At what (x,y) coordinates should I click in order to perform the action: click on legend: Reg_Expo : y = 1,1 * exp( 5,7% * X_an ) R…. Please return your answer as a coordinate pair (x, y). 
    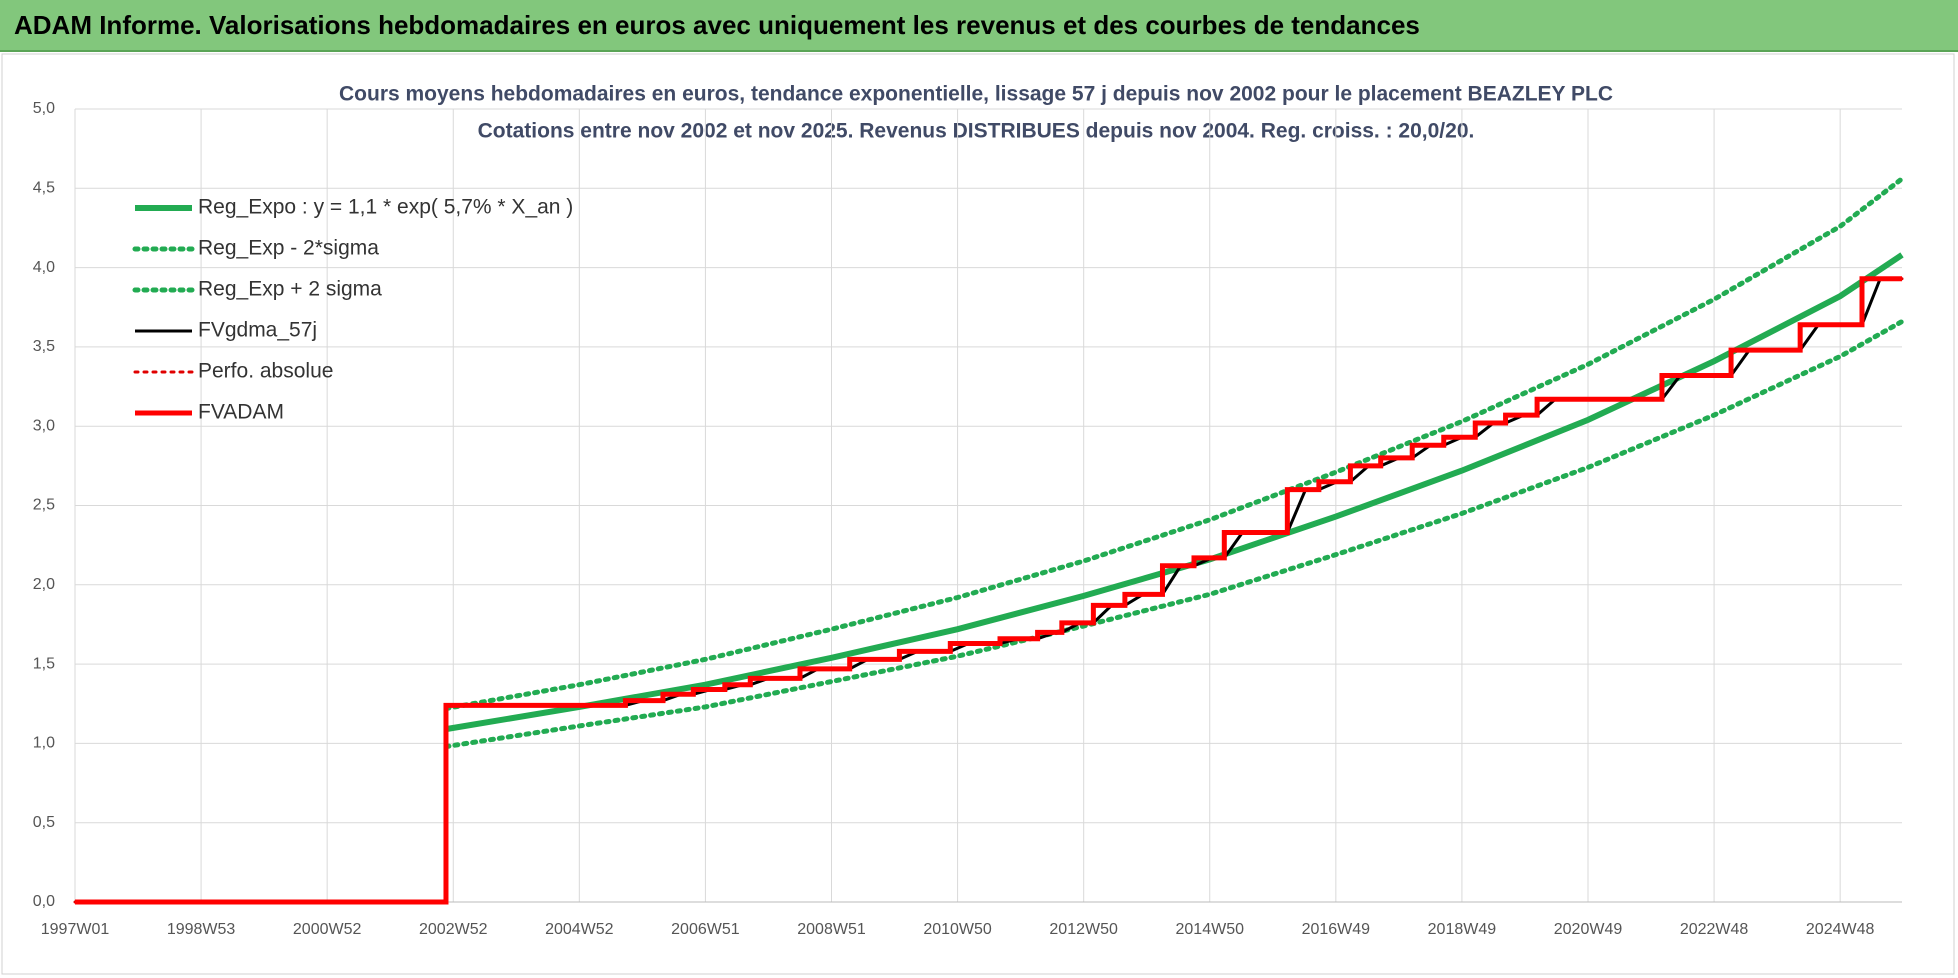
    Looking at the image, I should click on (352, 310).